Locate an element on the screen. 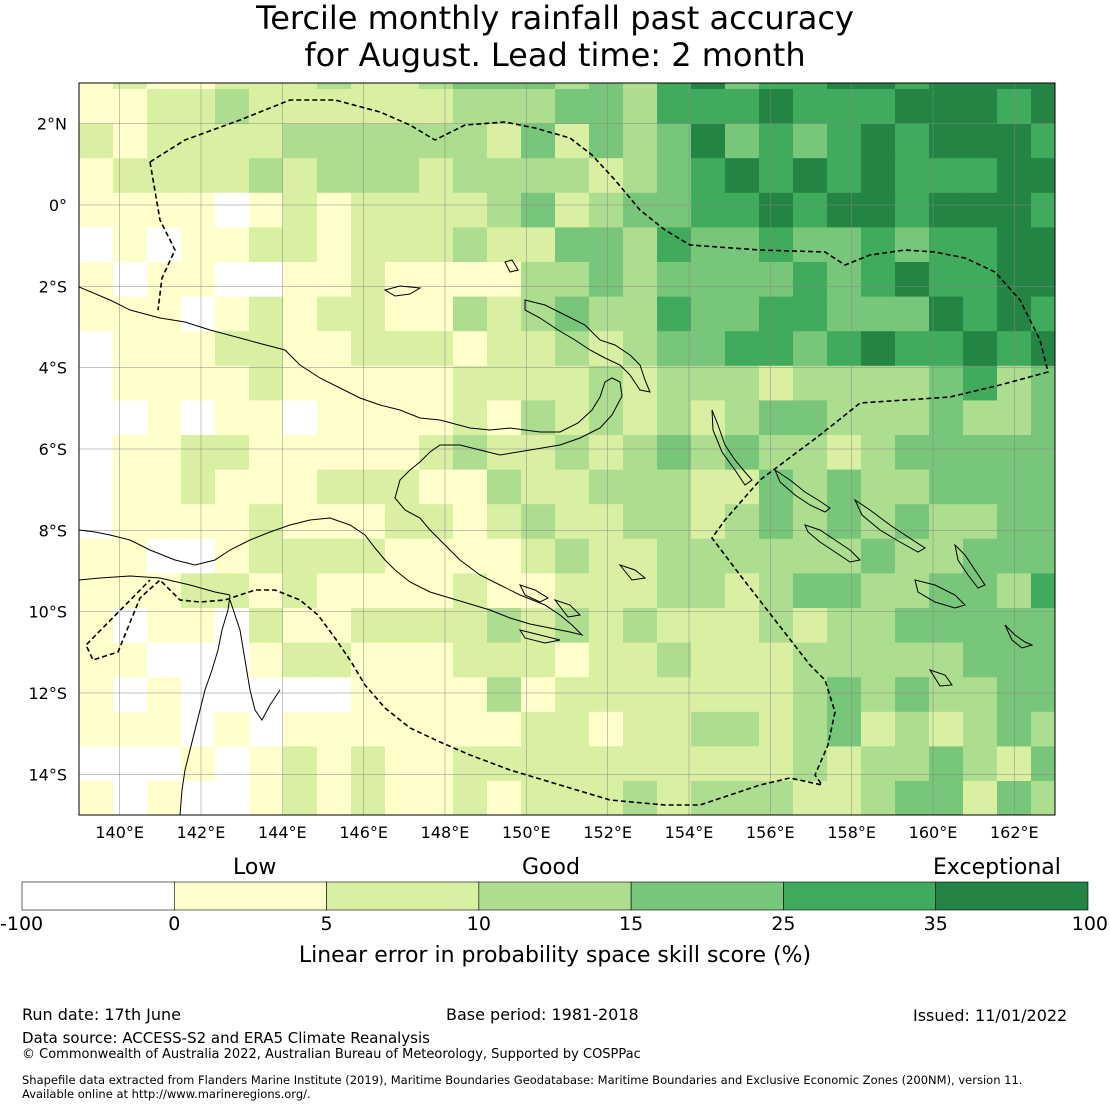 The height and width of the screenshot is (1110, 1110). colorbar-segment is located at coordinates (98, 896).